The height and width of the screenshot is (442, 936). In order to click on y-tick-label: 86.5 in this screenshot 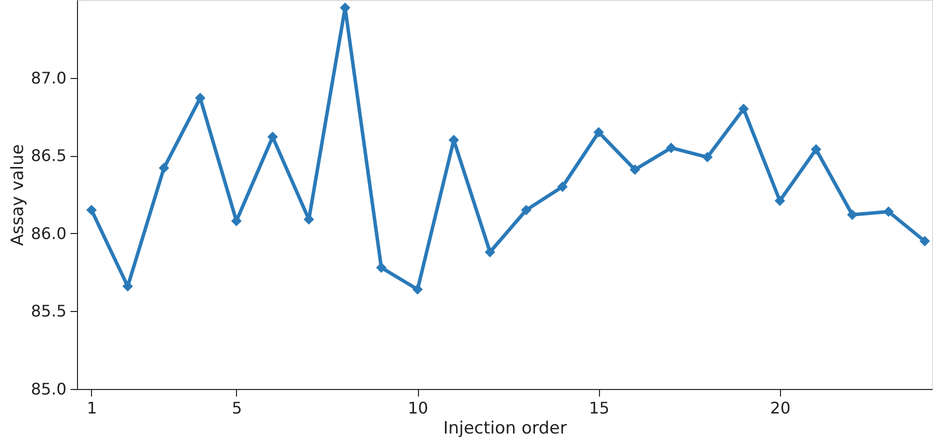, I will do `click(48, 156)`.